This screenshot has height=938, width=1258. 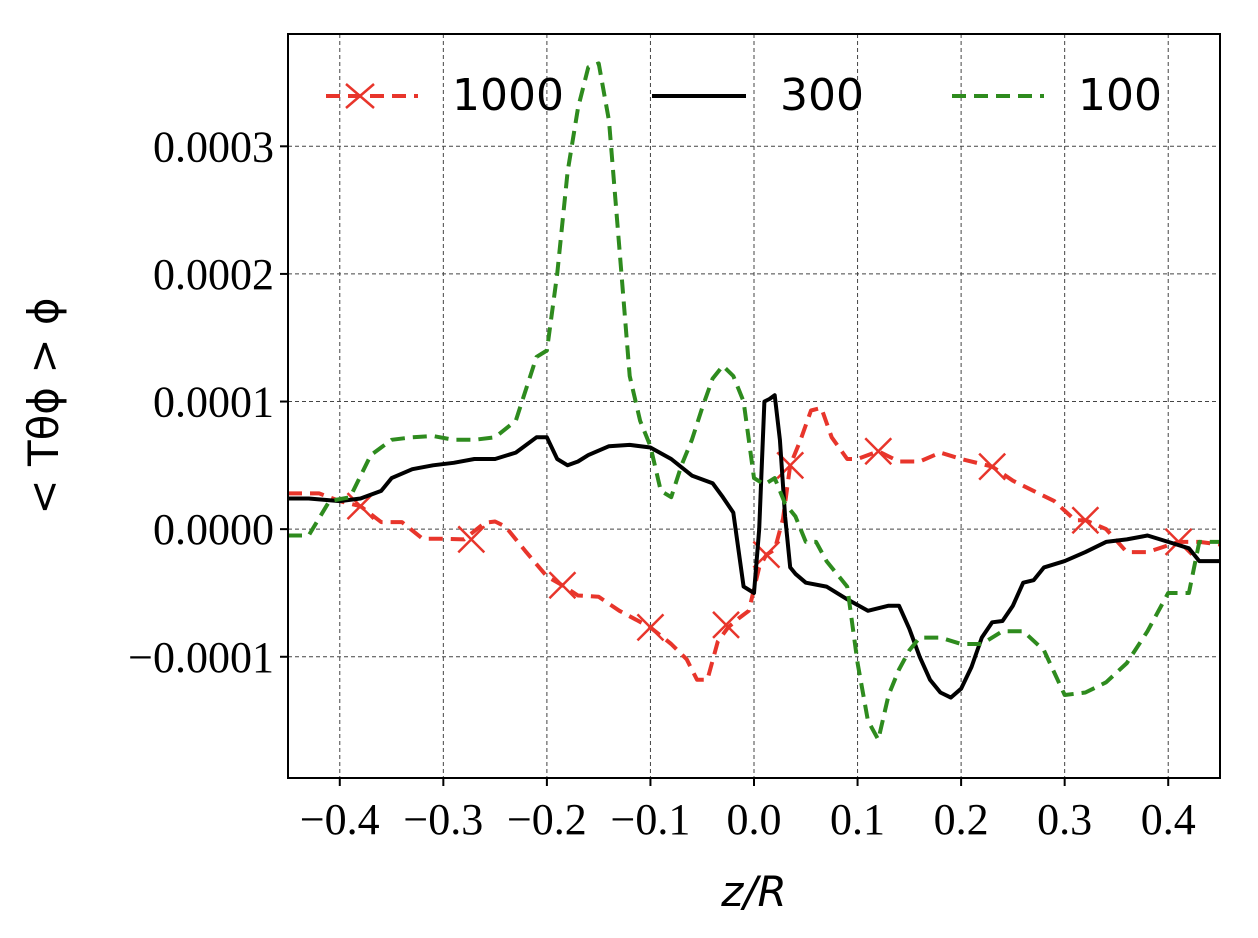 What do you see at coordinates (213, 274) in the screenshot?
I see `y-tick-label: 0.0002` at bounding box center [213, 274].